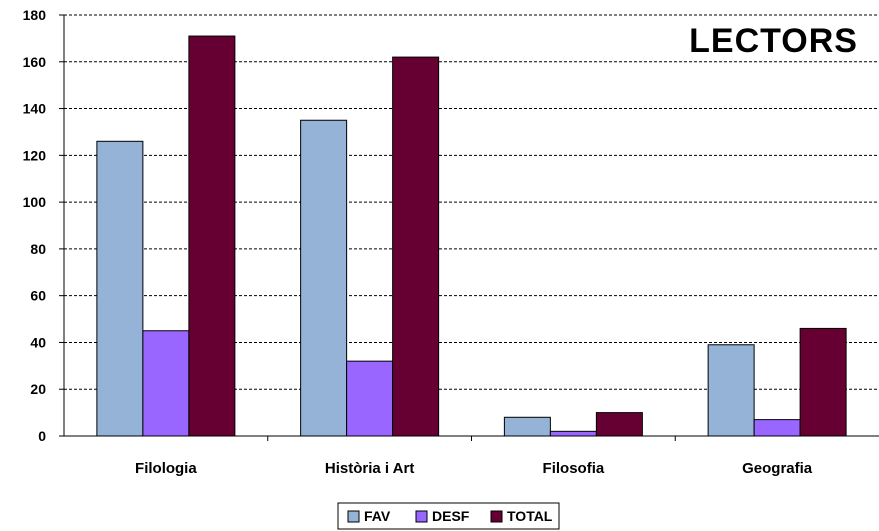  I want to click on y-tick-label: 40, so click(38, 342).